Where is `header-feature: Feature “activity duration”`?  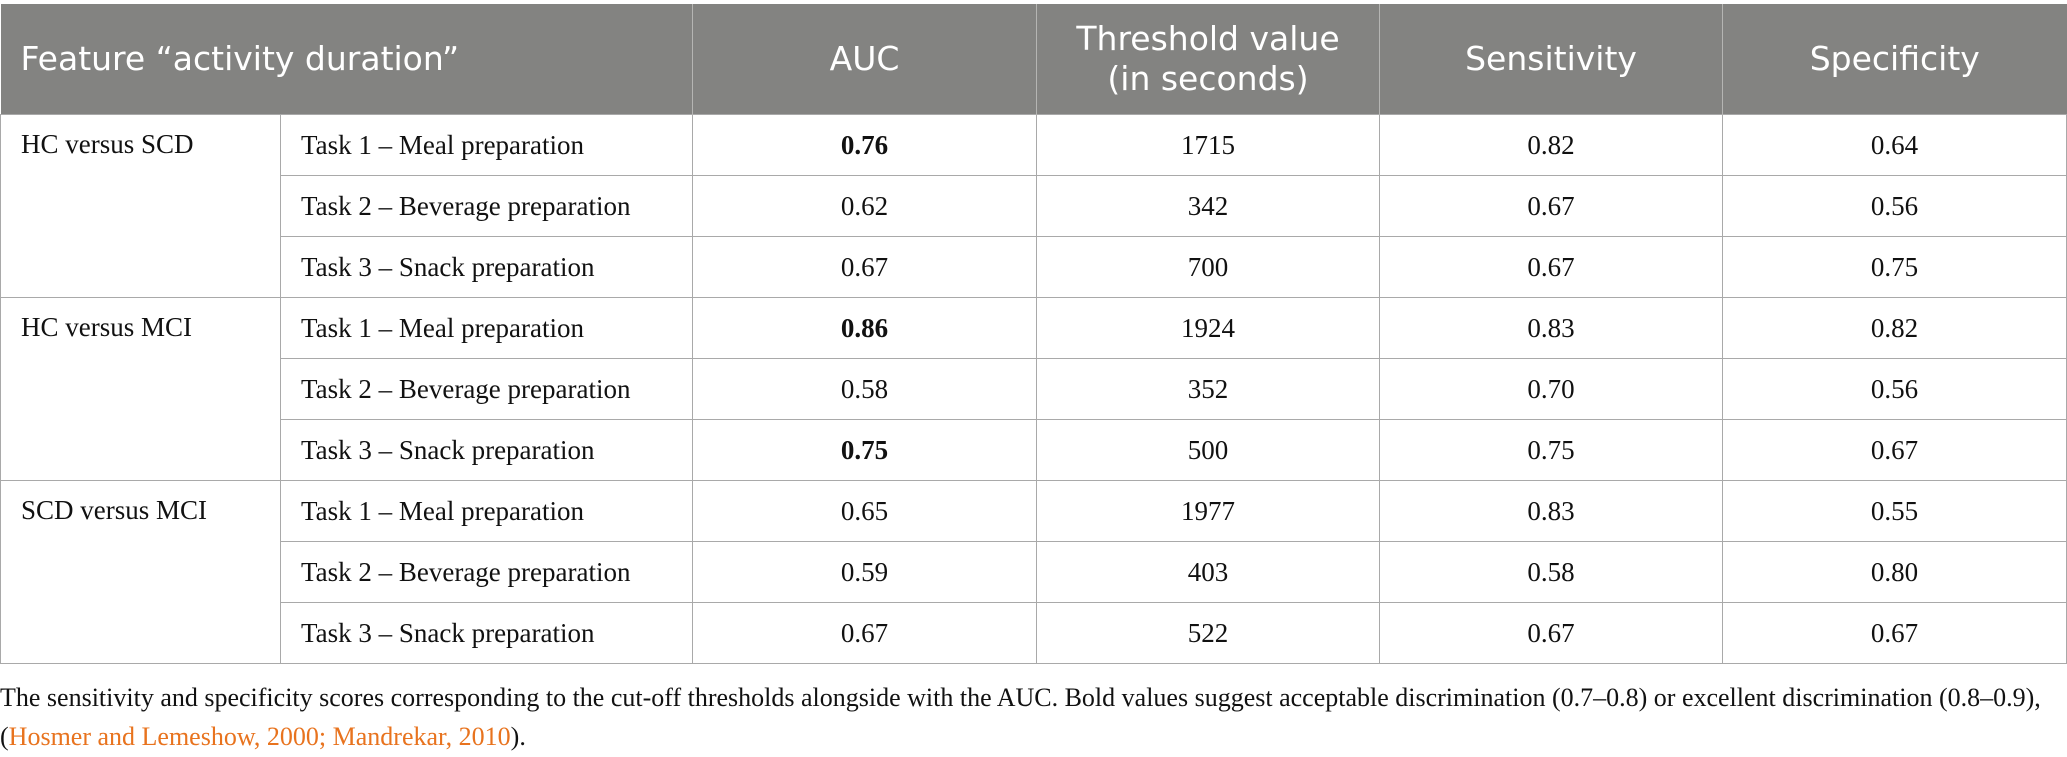
header-feature: Feature “activity duration” is located at coordinates (346, 59).